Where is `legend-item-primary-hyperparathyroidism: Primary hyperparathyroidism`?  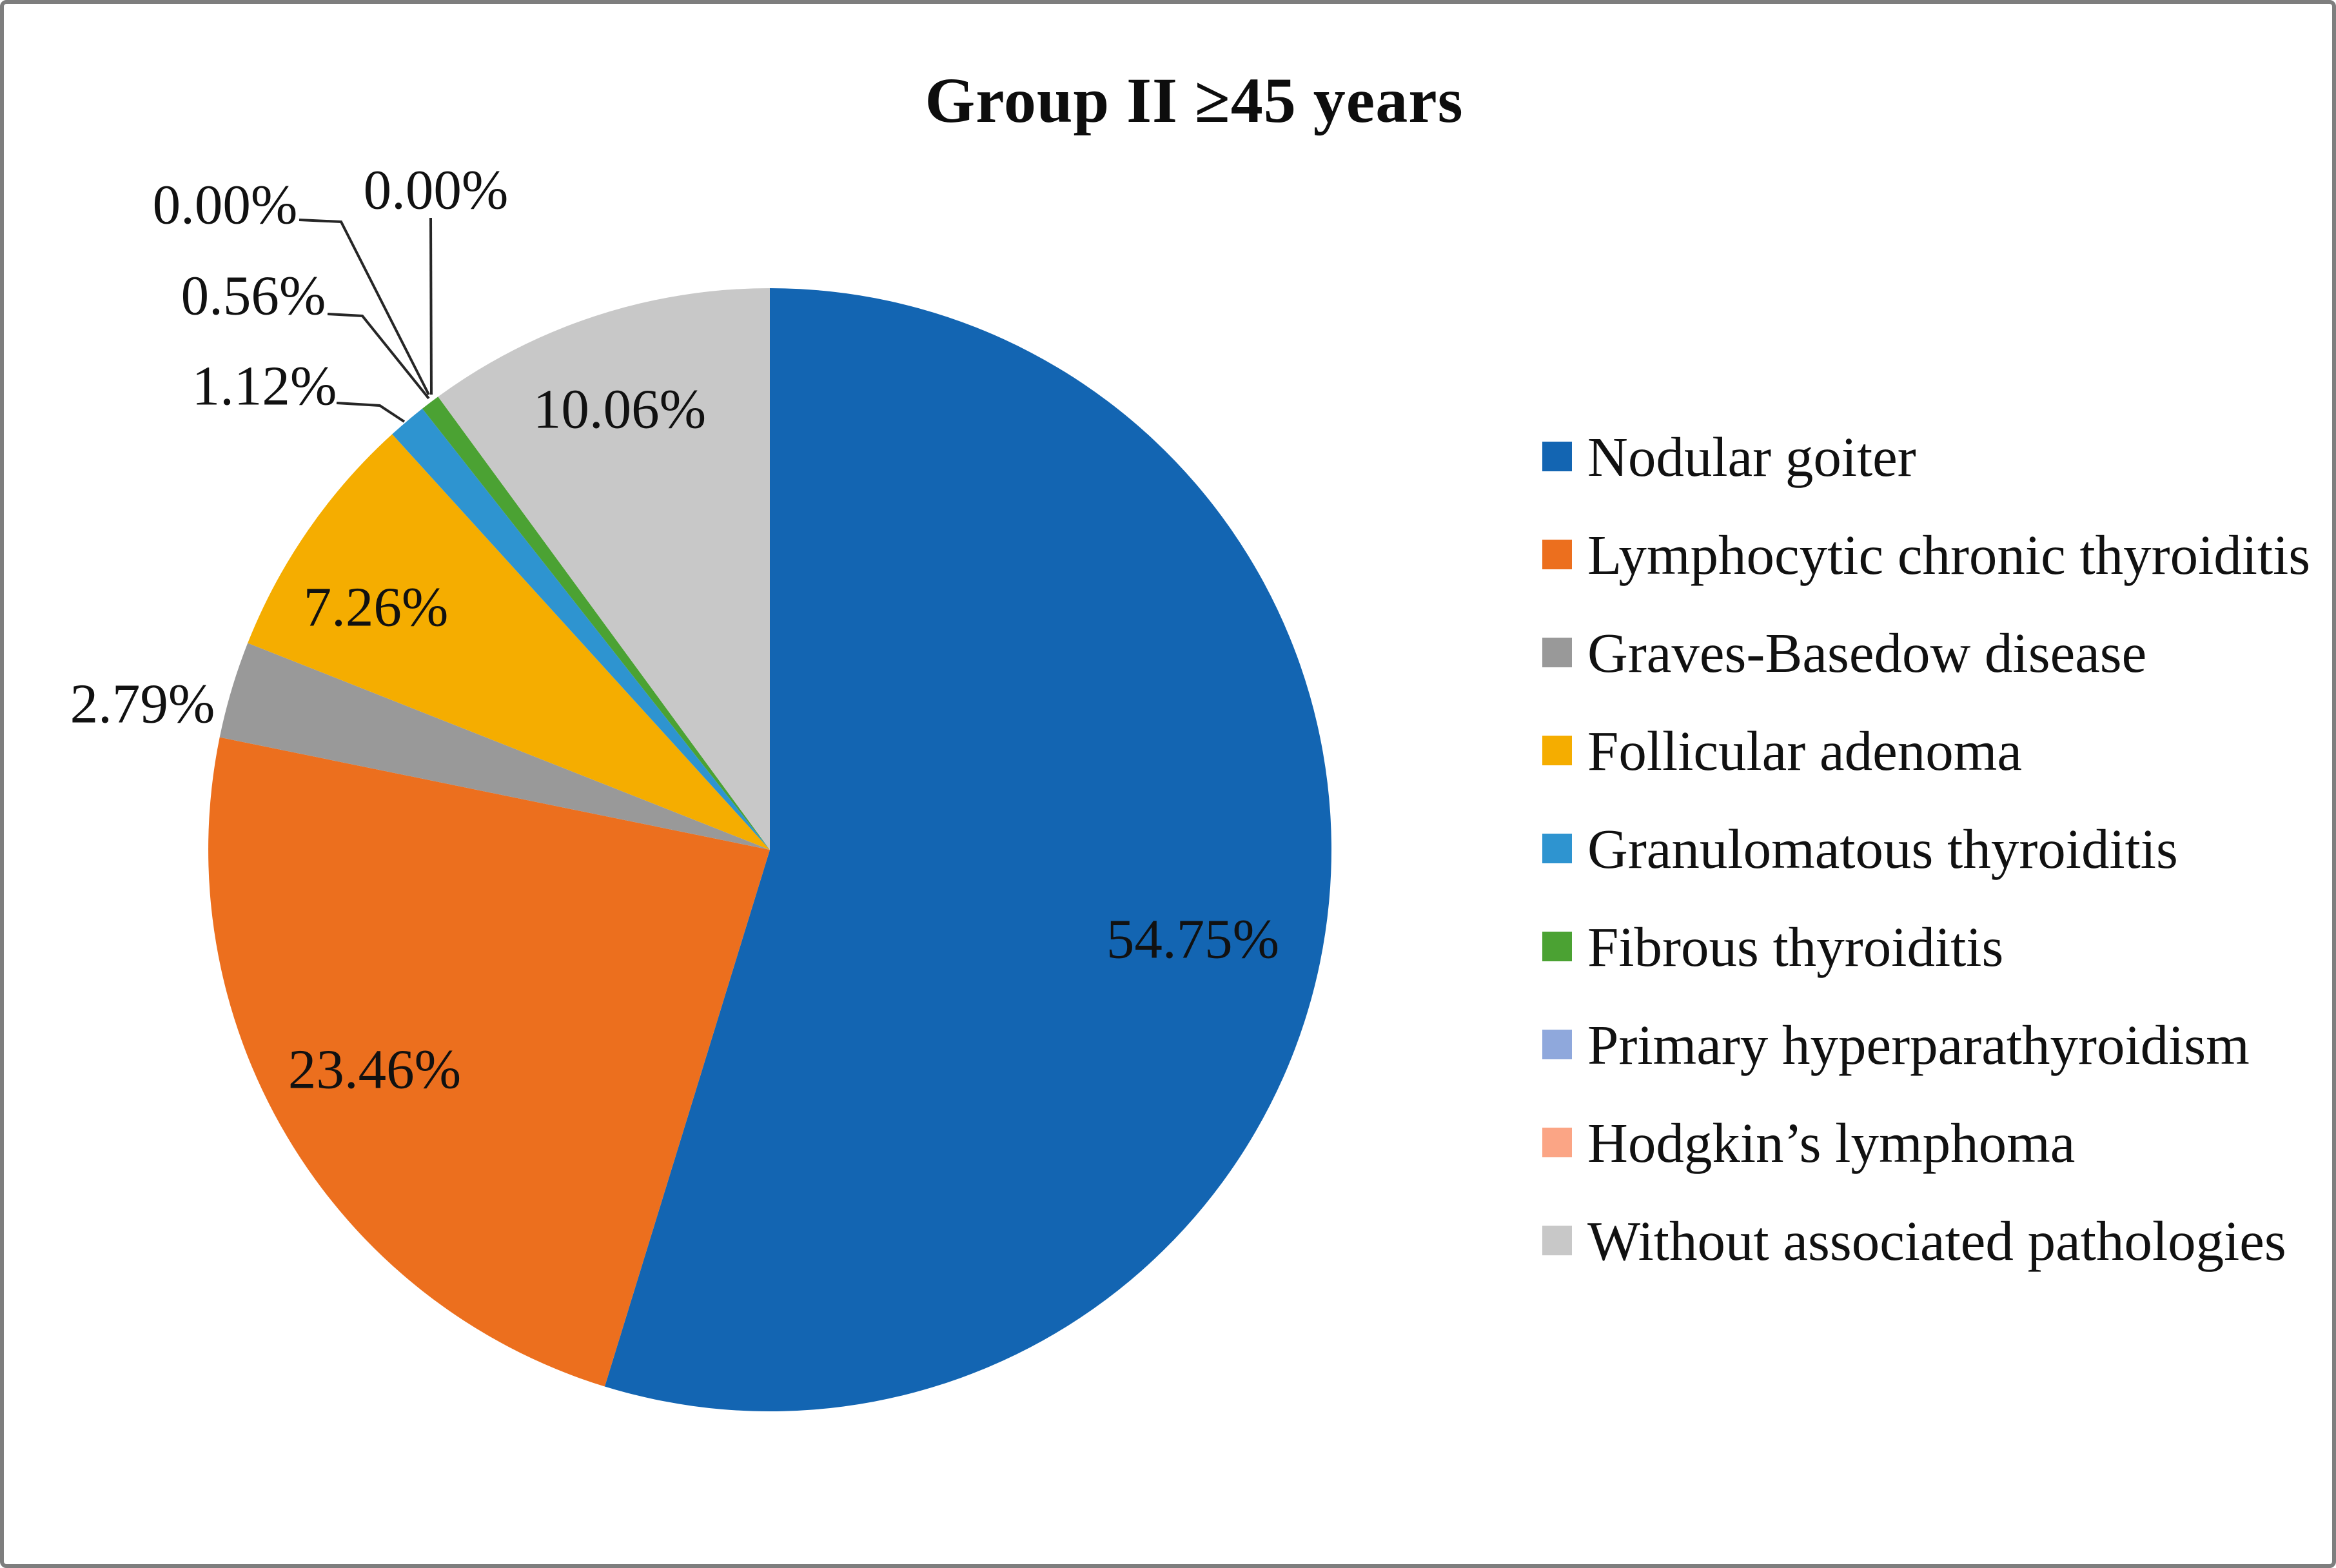 legend-item-primary-hyperparathyroidism: Primary hyperparathyroidism is located at coordinates (1926, 1044).